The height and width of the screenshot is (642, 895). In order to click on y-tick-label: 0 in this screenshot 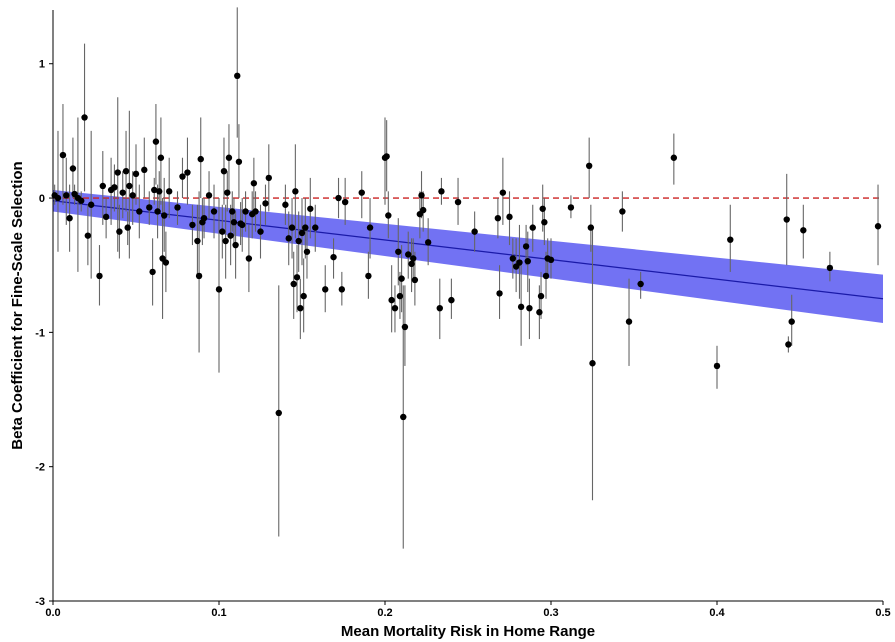, I will do `click(42, 199)`.